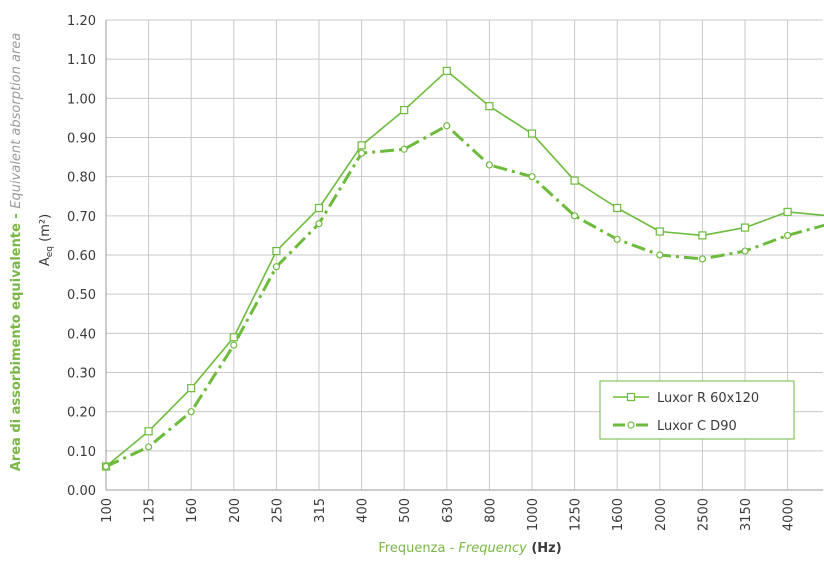 The width and height of the screenshot is (824, 561). What do you see at coordinates (708, 398) in the screenshot?
I see `legend-label-luxor-r: Luxor R 60x120` at bounding box center [708, 398].